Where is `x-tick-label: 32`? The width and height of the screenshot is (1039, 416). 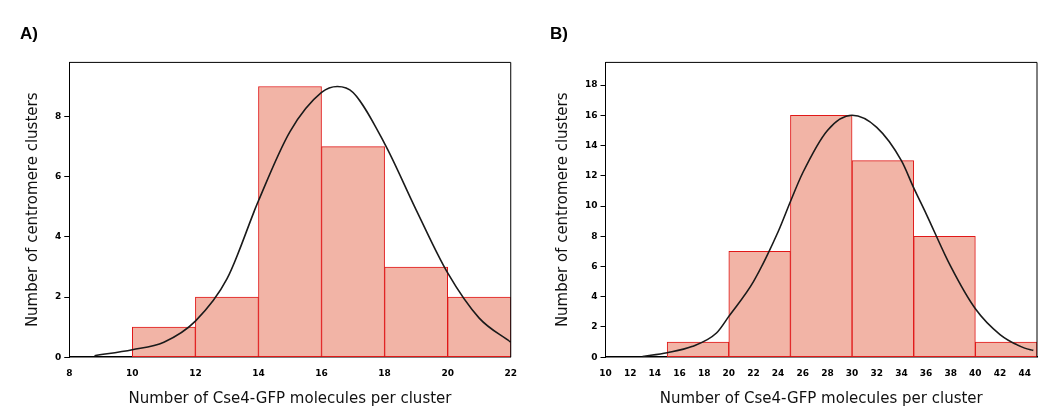
x-tick-label: 32 is located at coordinates (876, 372).